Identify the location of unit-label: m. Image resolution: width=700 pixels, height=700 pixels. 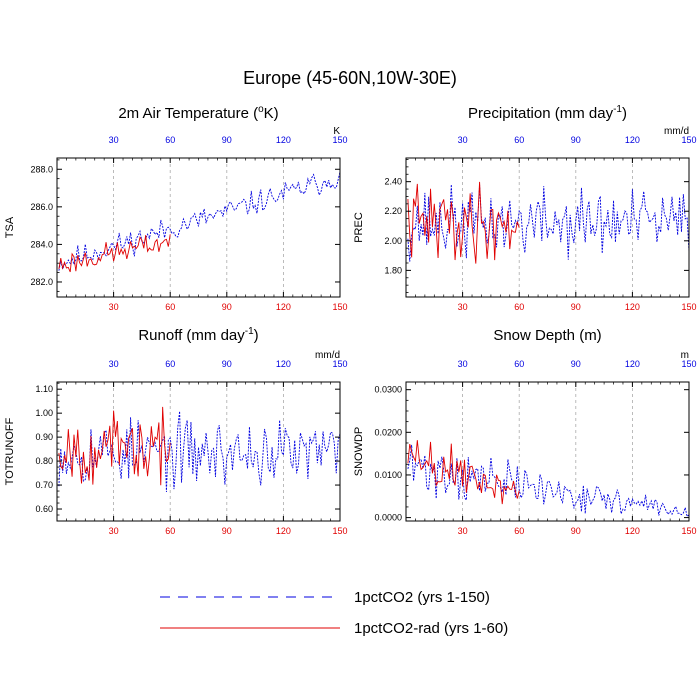
(685, 355).